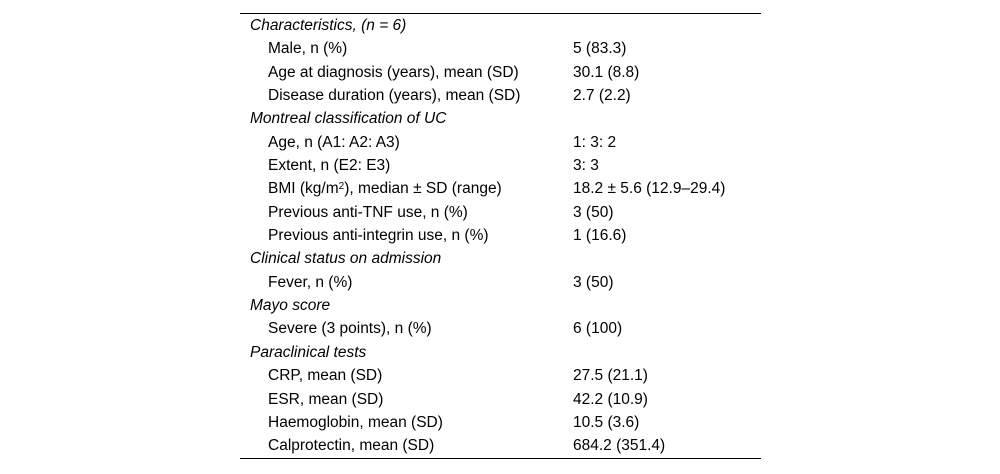 The image size is (1000, 474). Describe the element at coordinates (393, 72) in the screenshot. I see `row-label: Age at diagnosis (years), mean (SD)` at that location.